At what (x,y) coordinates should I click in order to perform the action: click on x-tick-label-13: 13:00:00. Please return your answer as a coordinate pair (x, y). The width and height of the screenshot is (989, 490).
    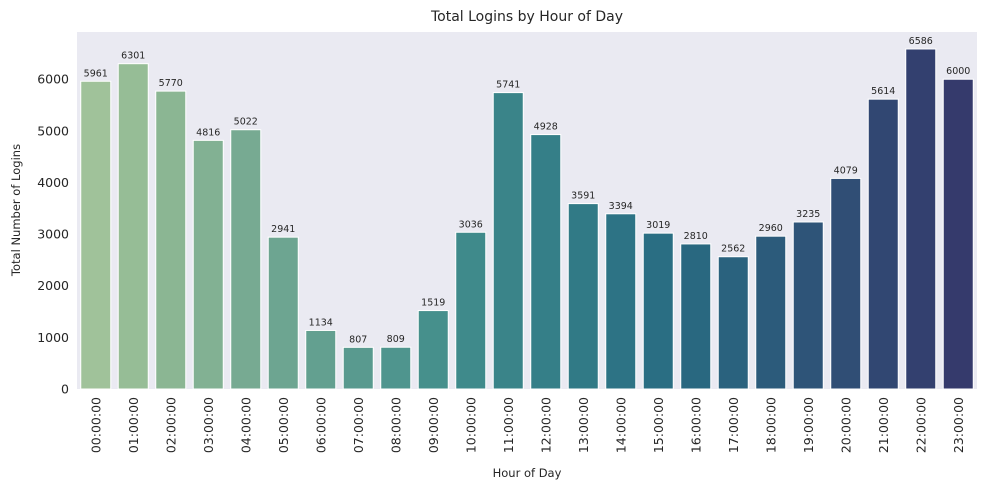
    Looking at the image, I should click on (583, 425).